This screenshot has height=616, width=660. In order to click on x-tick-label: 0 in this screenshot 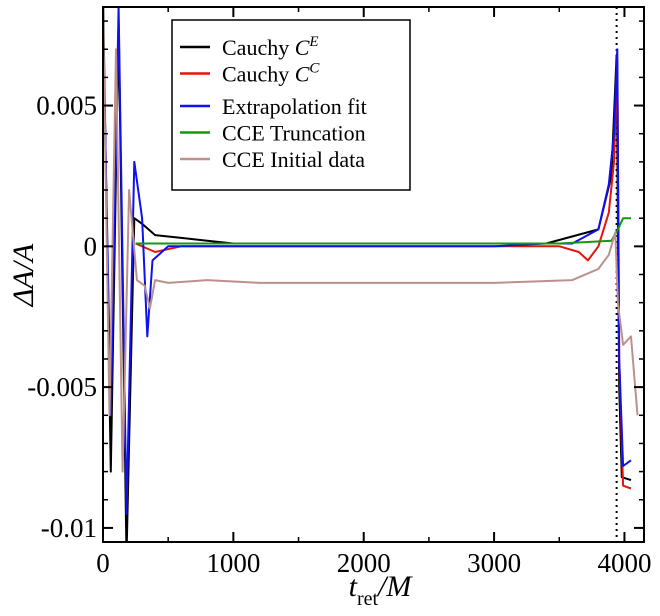, I will do `click(103, 563)`.